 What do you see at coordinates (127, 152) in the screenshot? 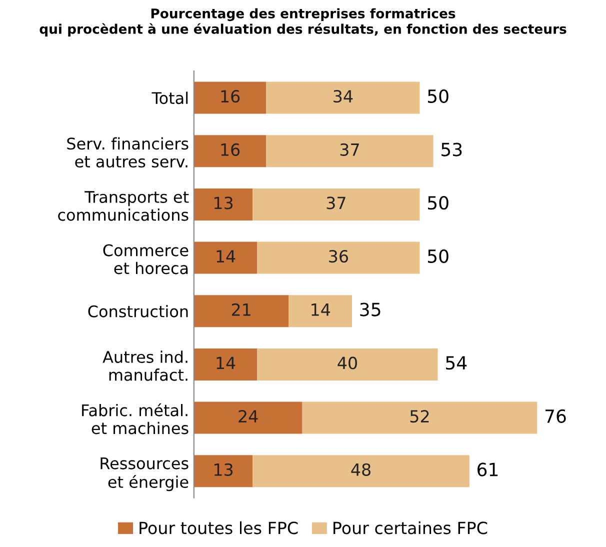
I see `y-tick-label: Serv. financiers et autres serv.` at bounding box center [127, 152].